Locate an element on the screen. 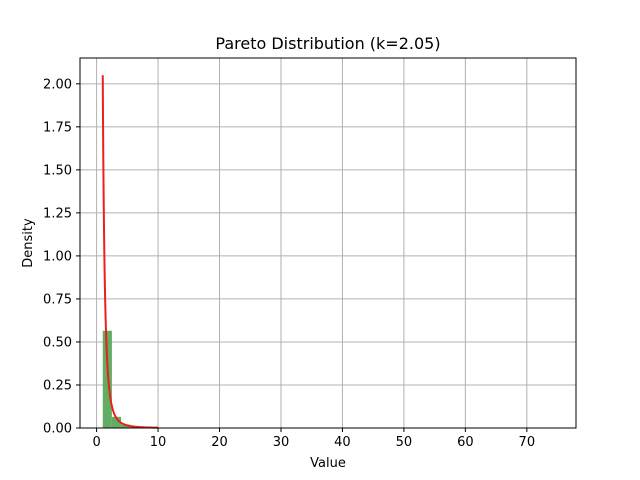 The height and width of the screenshot is (480, 640). x-tick-label: 20 is located at coordinates (219, 442).